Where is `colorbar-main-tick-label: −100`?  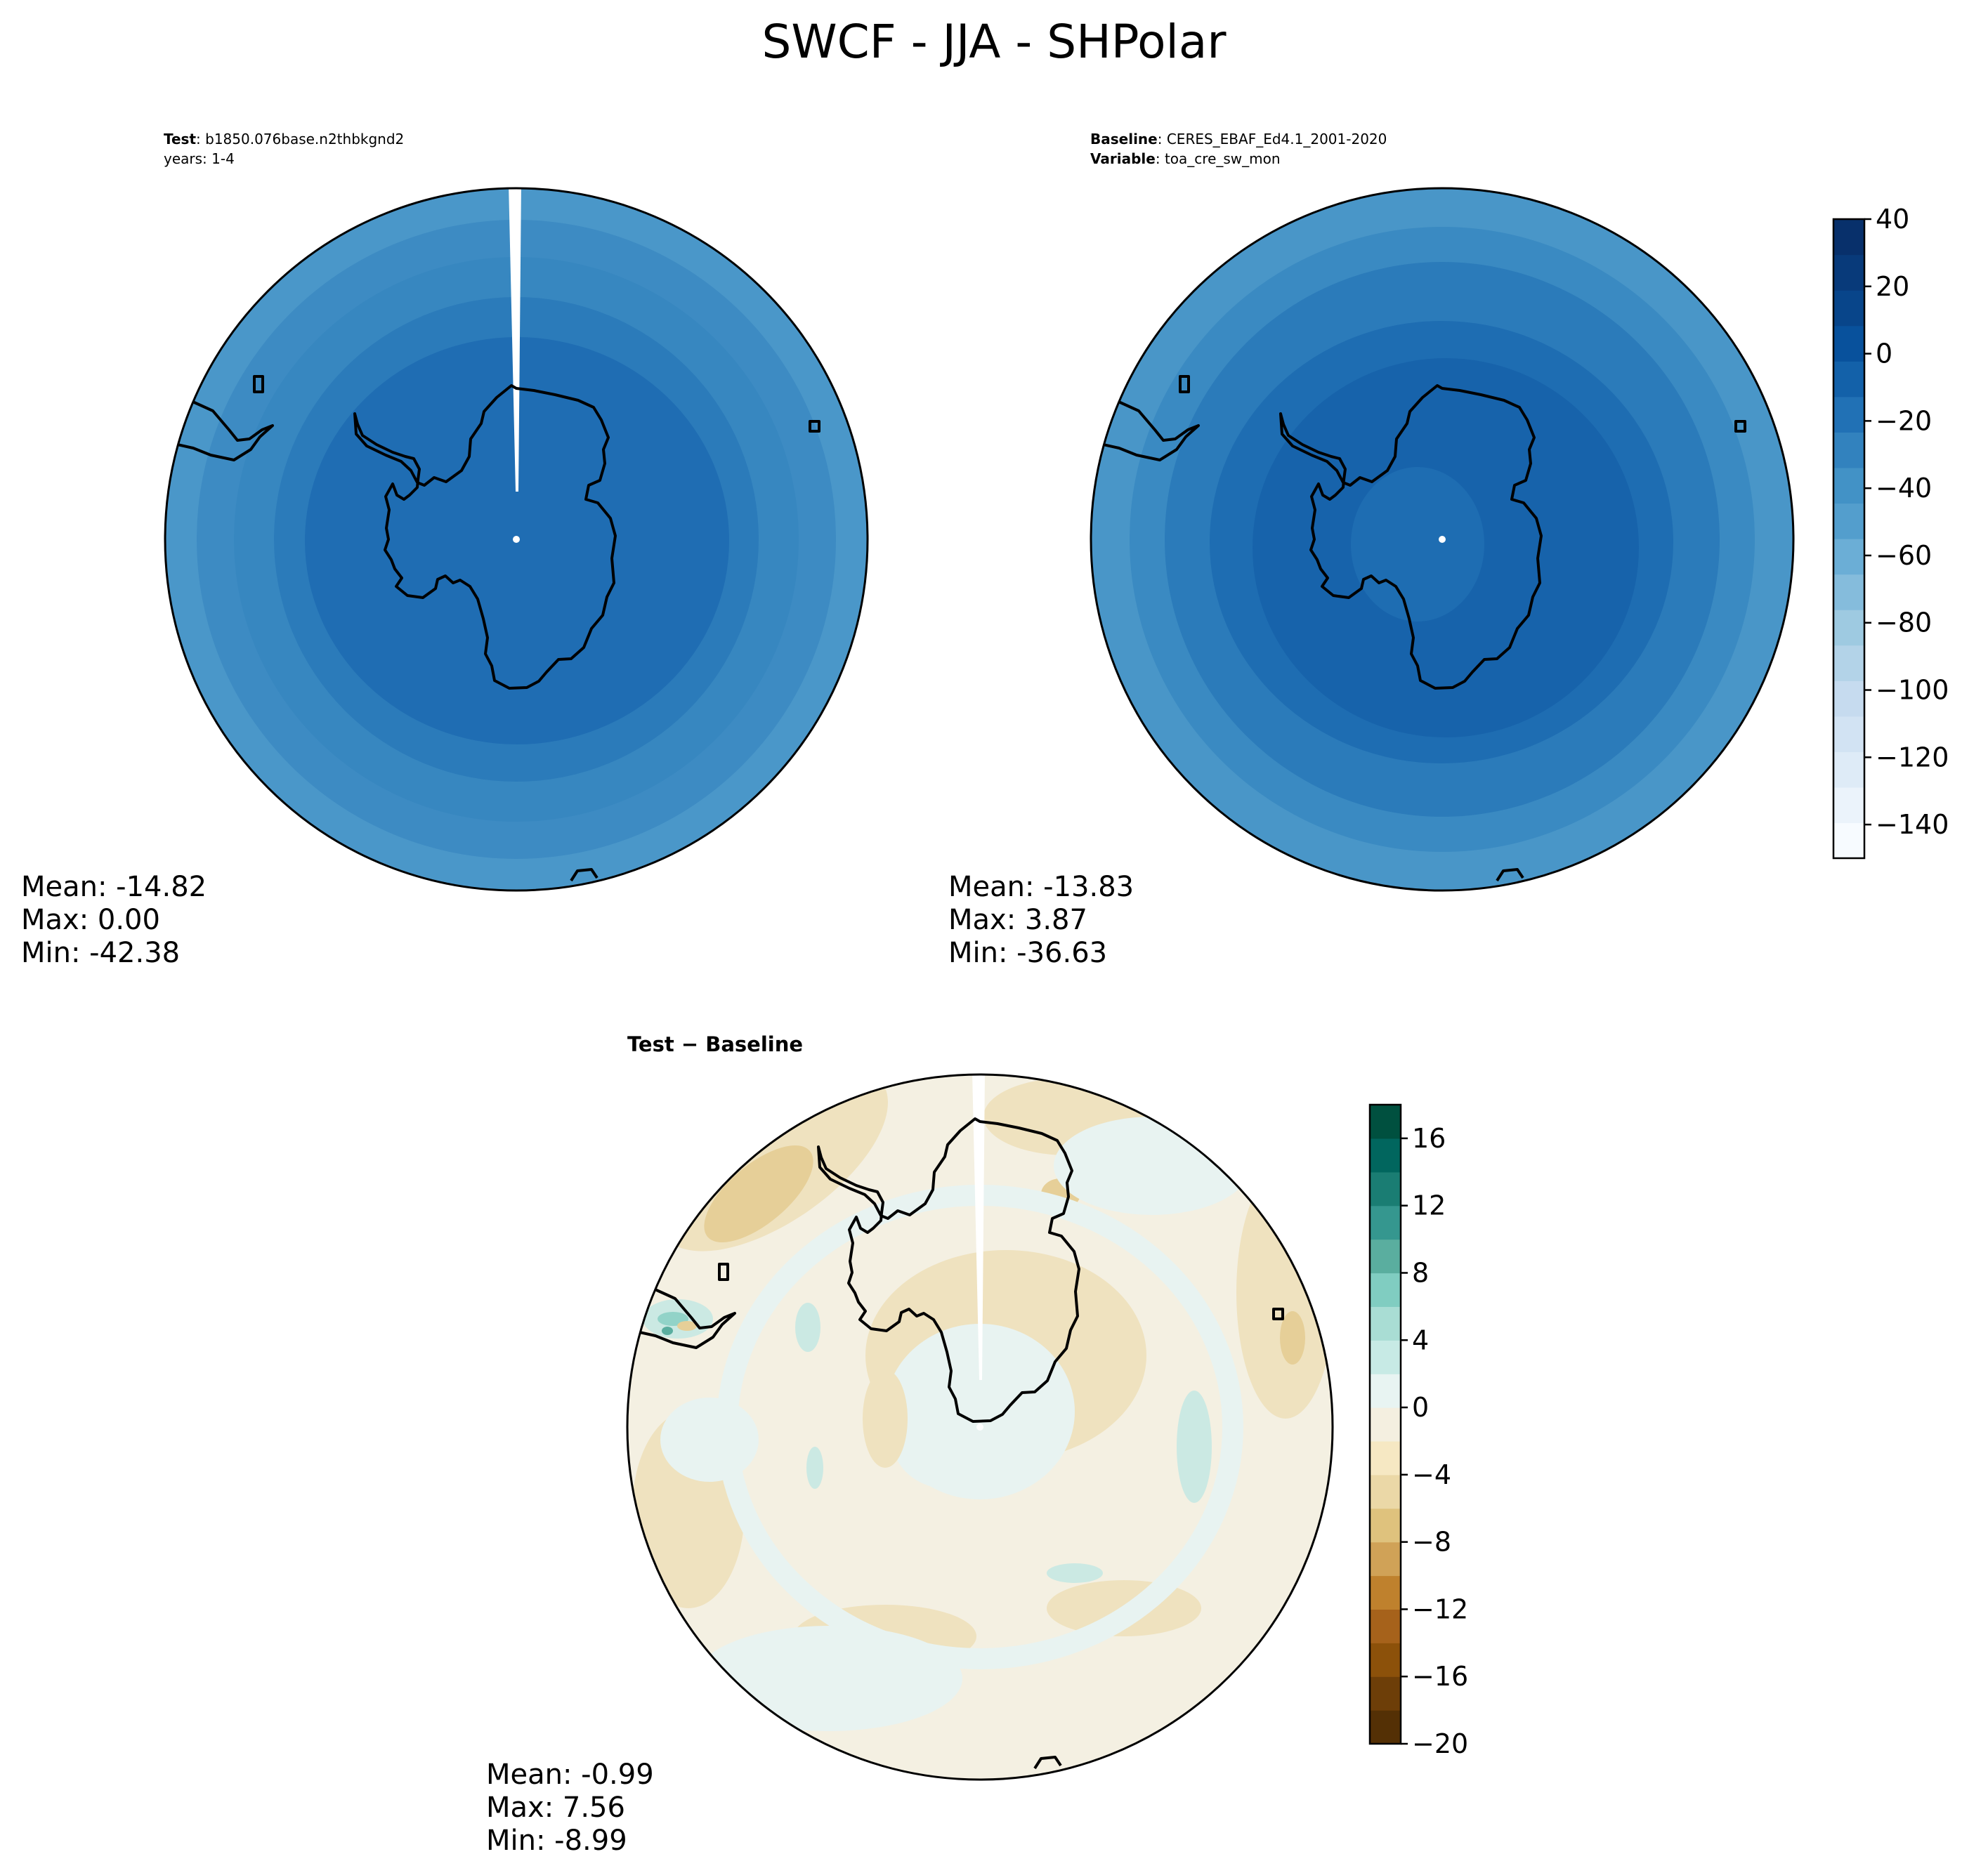
colorbar-main-tick-label: −100 is located at coordinates (1912, 690).